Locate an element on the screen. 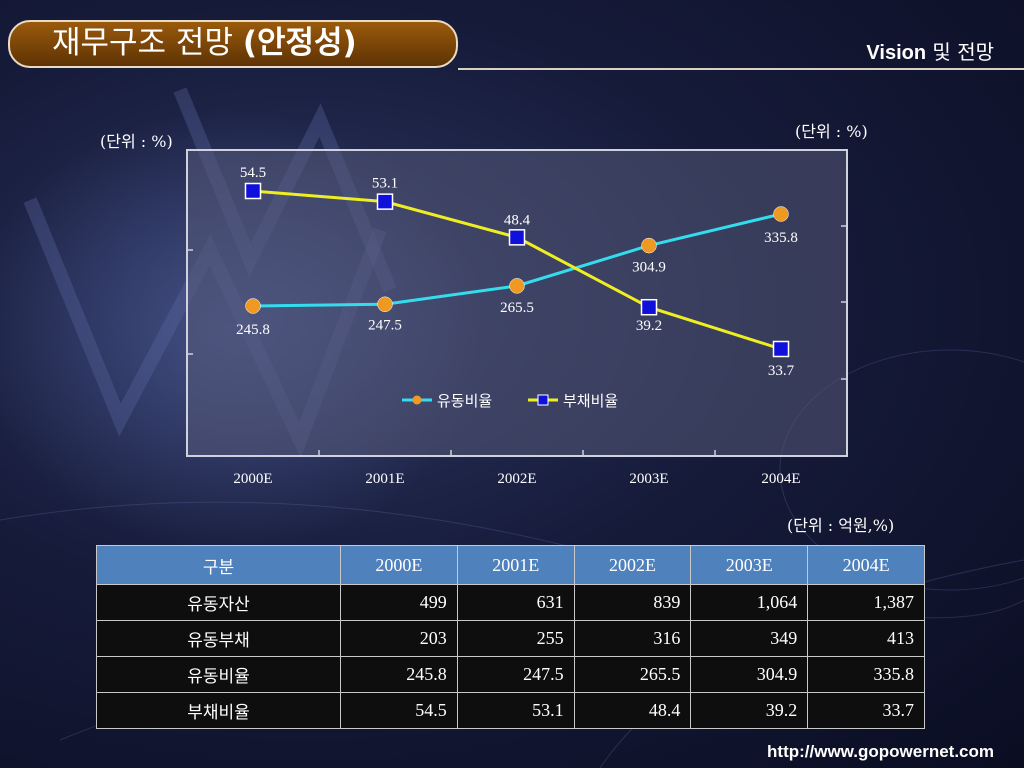 This screenshot has width=1024, height=768. table-cell: 265.5 is located at coordinates (632, 674).